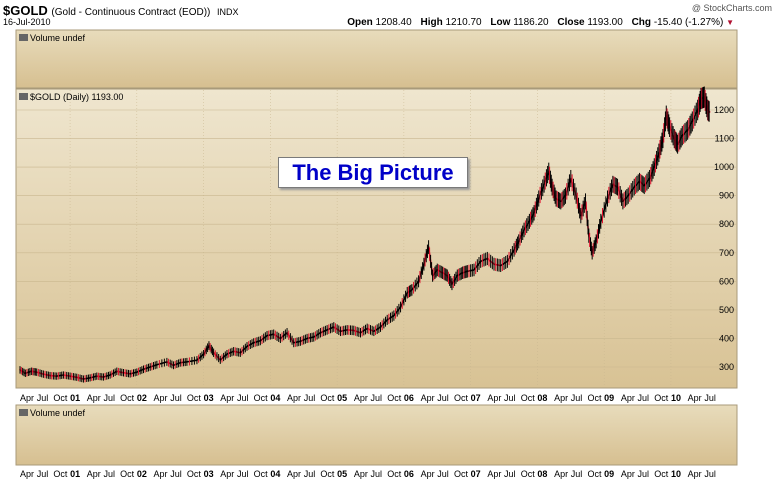 The image size is (780, 483). What do you see at coordinates (228, 12) in the screenshot?
I see `exchange: INDX` at bounding box center [228, 12].